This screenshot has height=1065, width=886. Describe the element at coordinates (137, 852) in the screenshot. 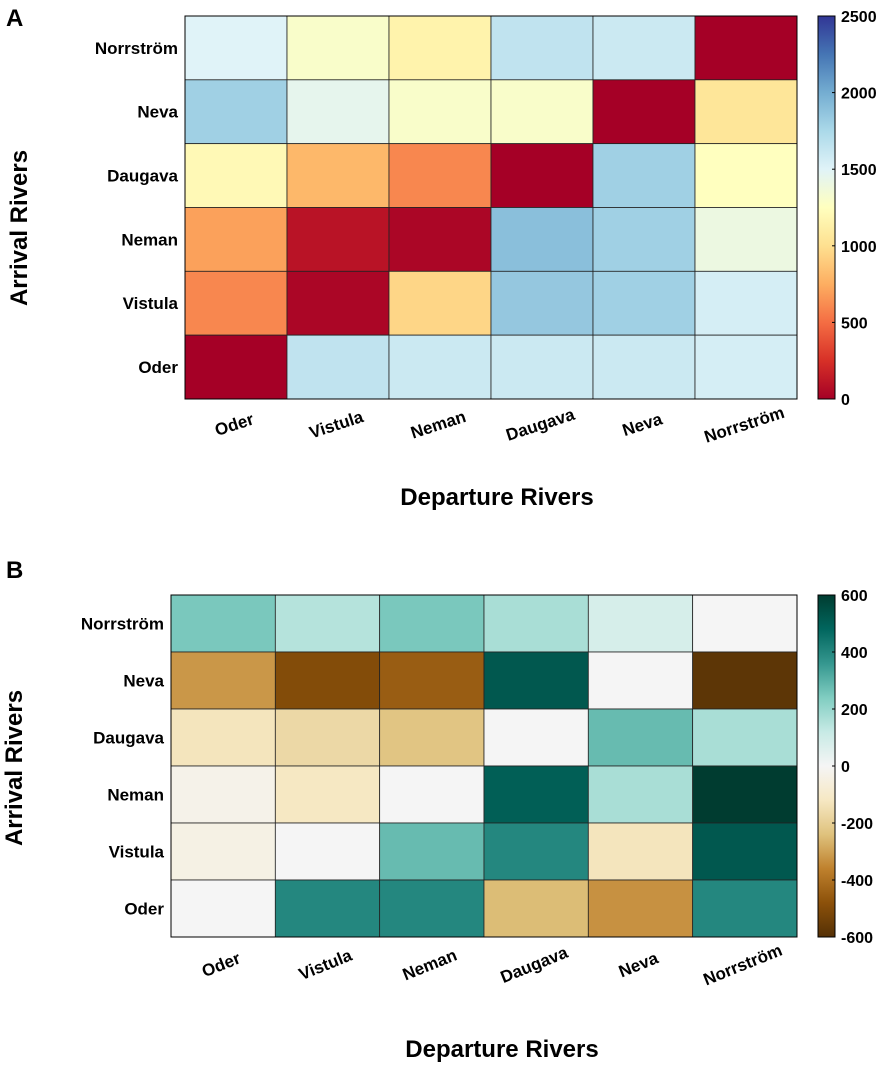

I see `panel-b-y-tick: Vistula` at that location.